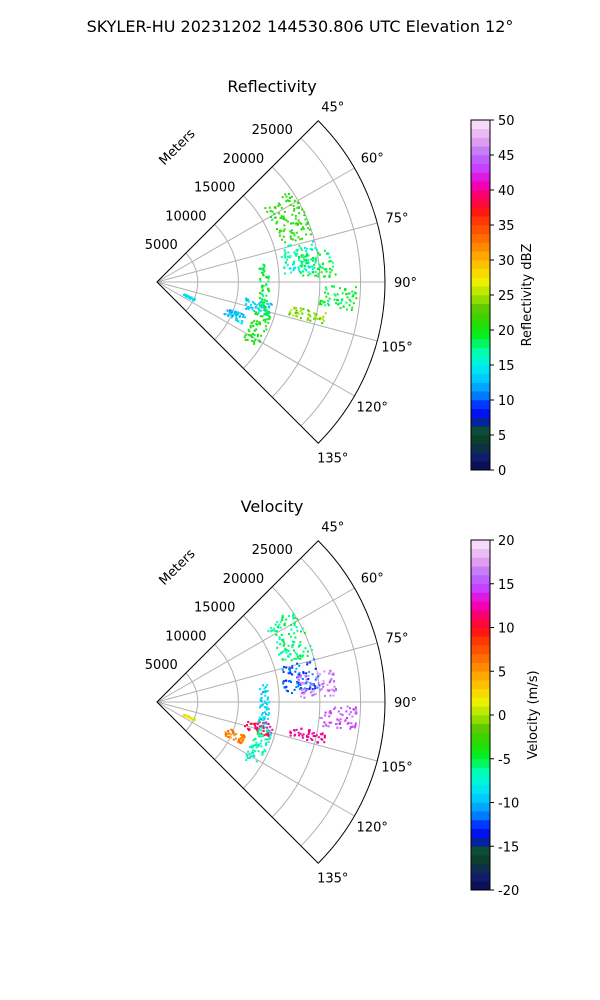 This screenshot has height=1000, width=600. I want to click on radial-tick-label: 10000, so click(185, 636).